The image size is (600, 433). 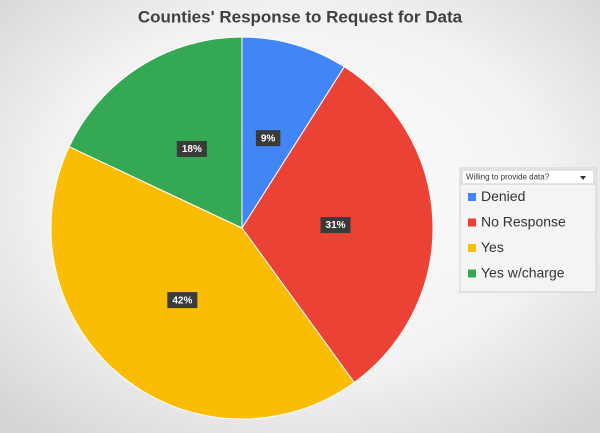 I want to click on legend-label: No Response, so click(x=523, y=222).